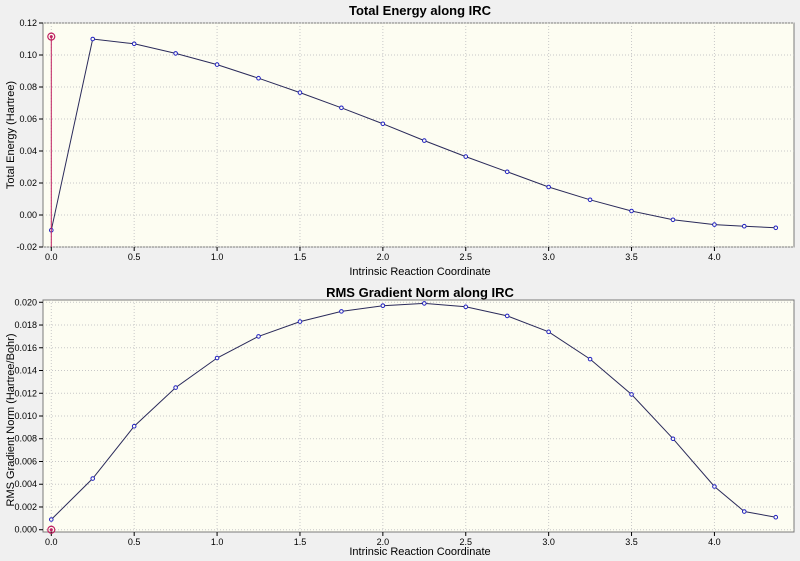  What do you see at coordinates (11, 420) in the screenshot?
I see `y-axis-label: RMS Gradient Norm (Hartree/Bohr)` at bounding box center [11, 420].